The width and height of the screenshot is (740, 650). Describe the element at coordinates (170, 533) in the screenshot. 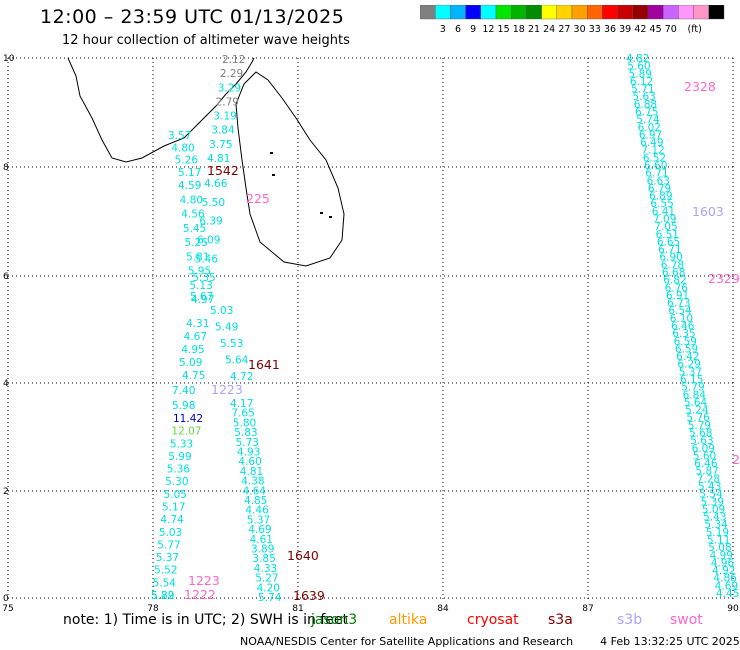

I see `swh-reading-track-b: 5.03` at that location.